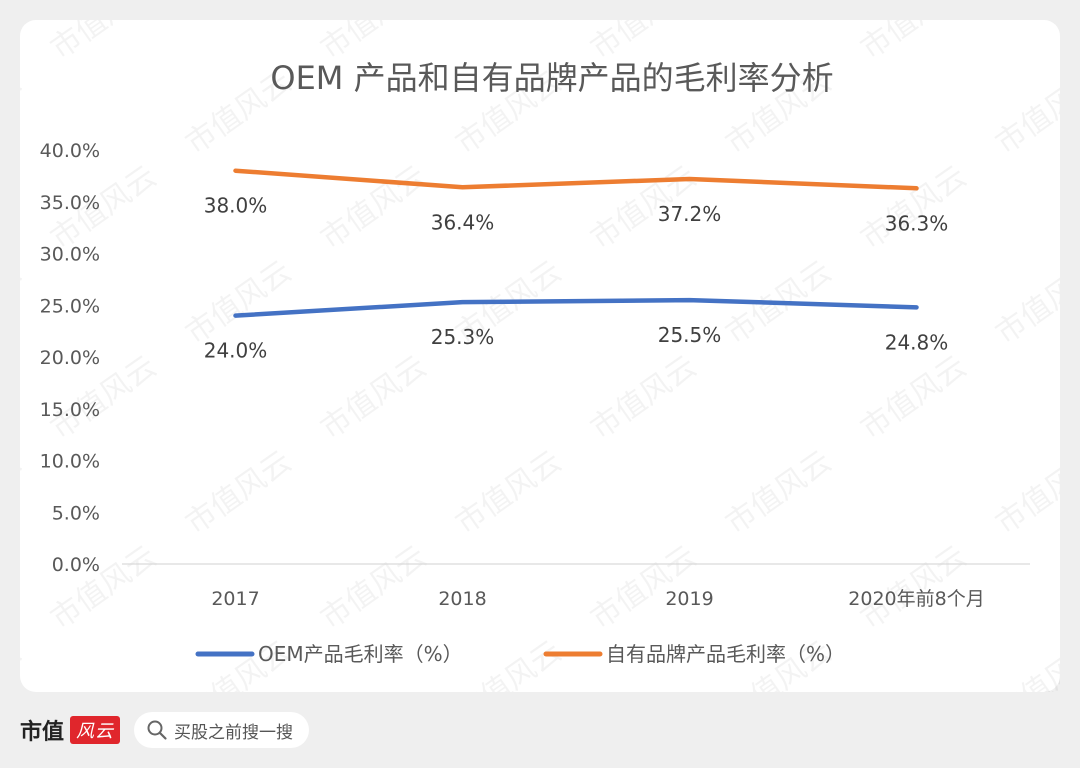  What do you see at coordinates (157, 730) in the screenshot?
I see `search-icon` at bounding box center [157, 730].